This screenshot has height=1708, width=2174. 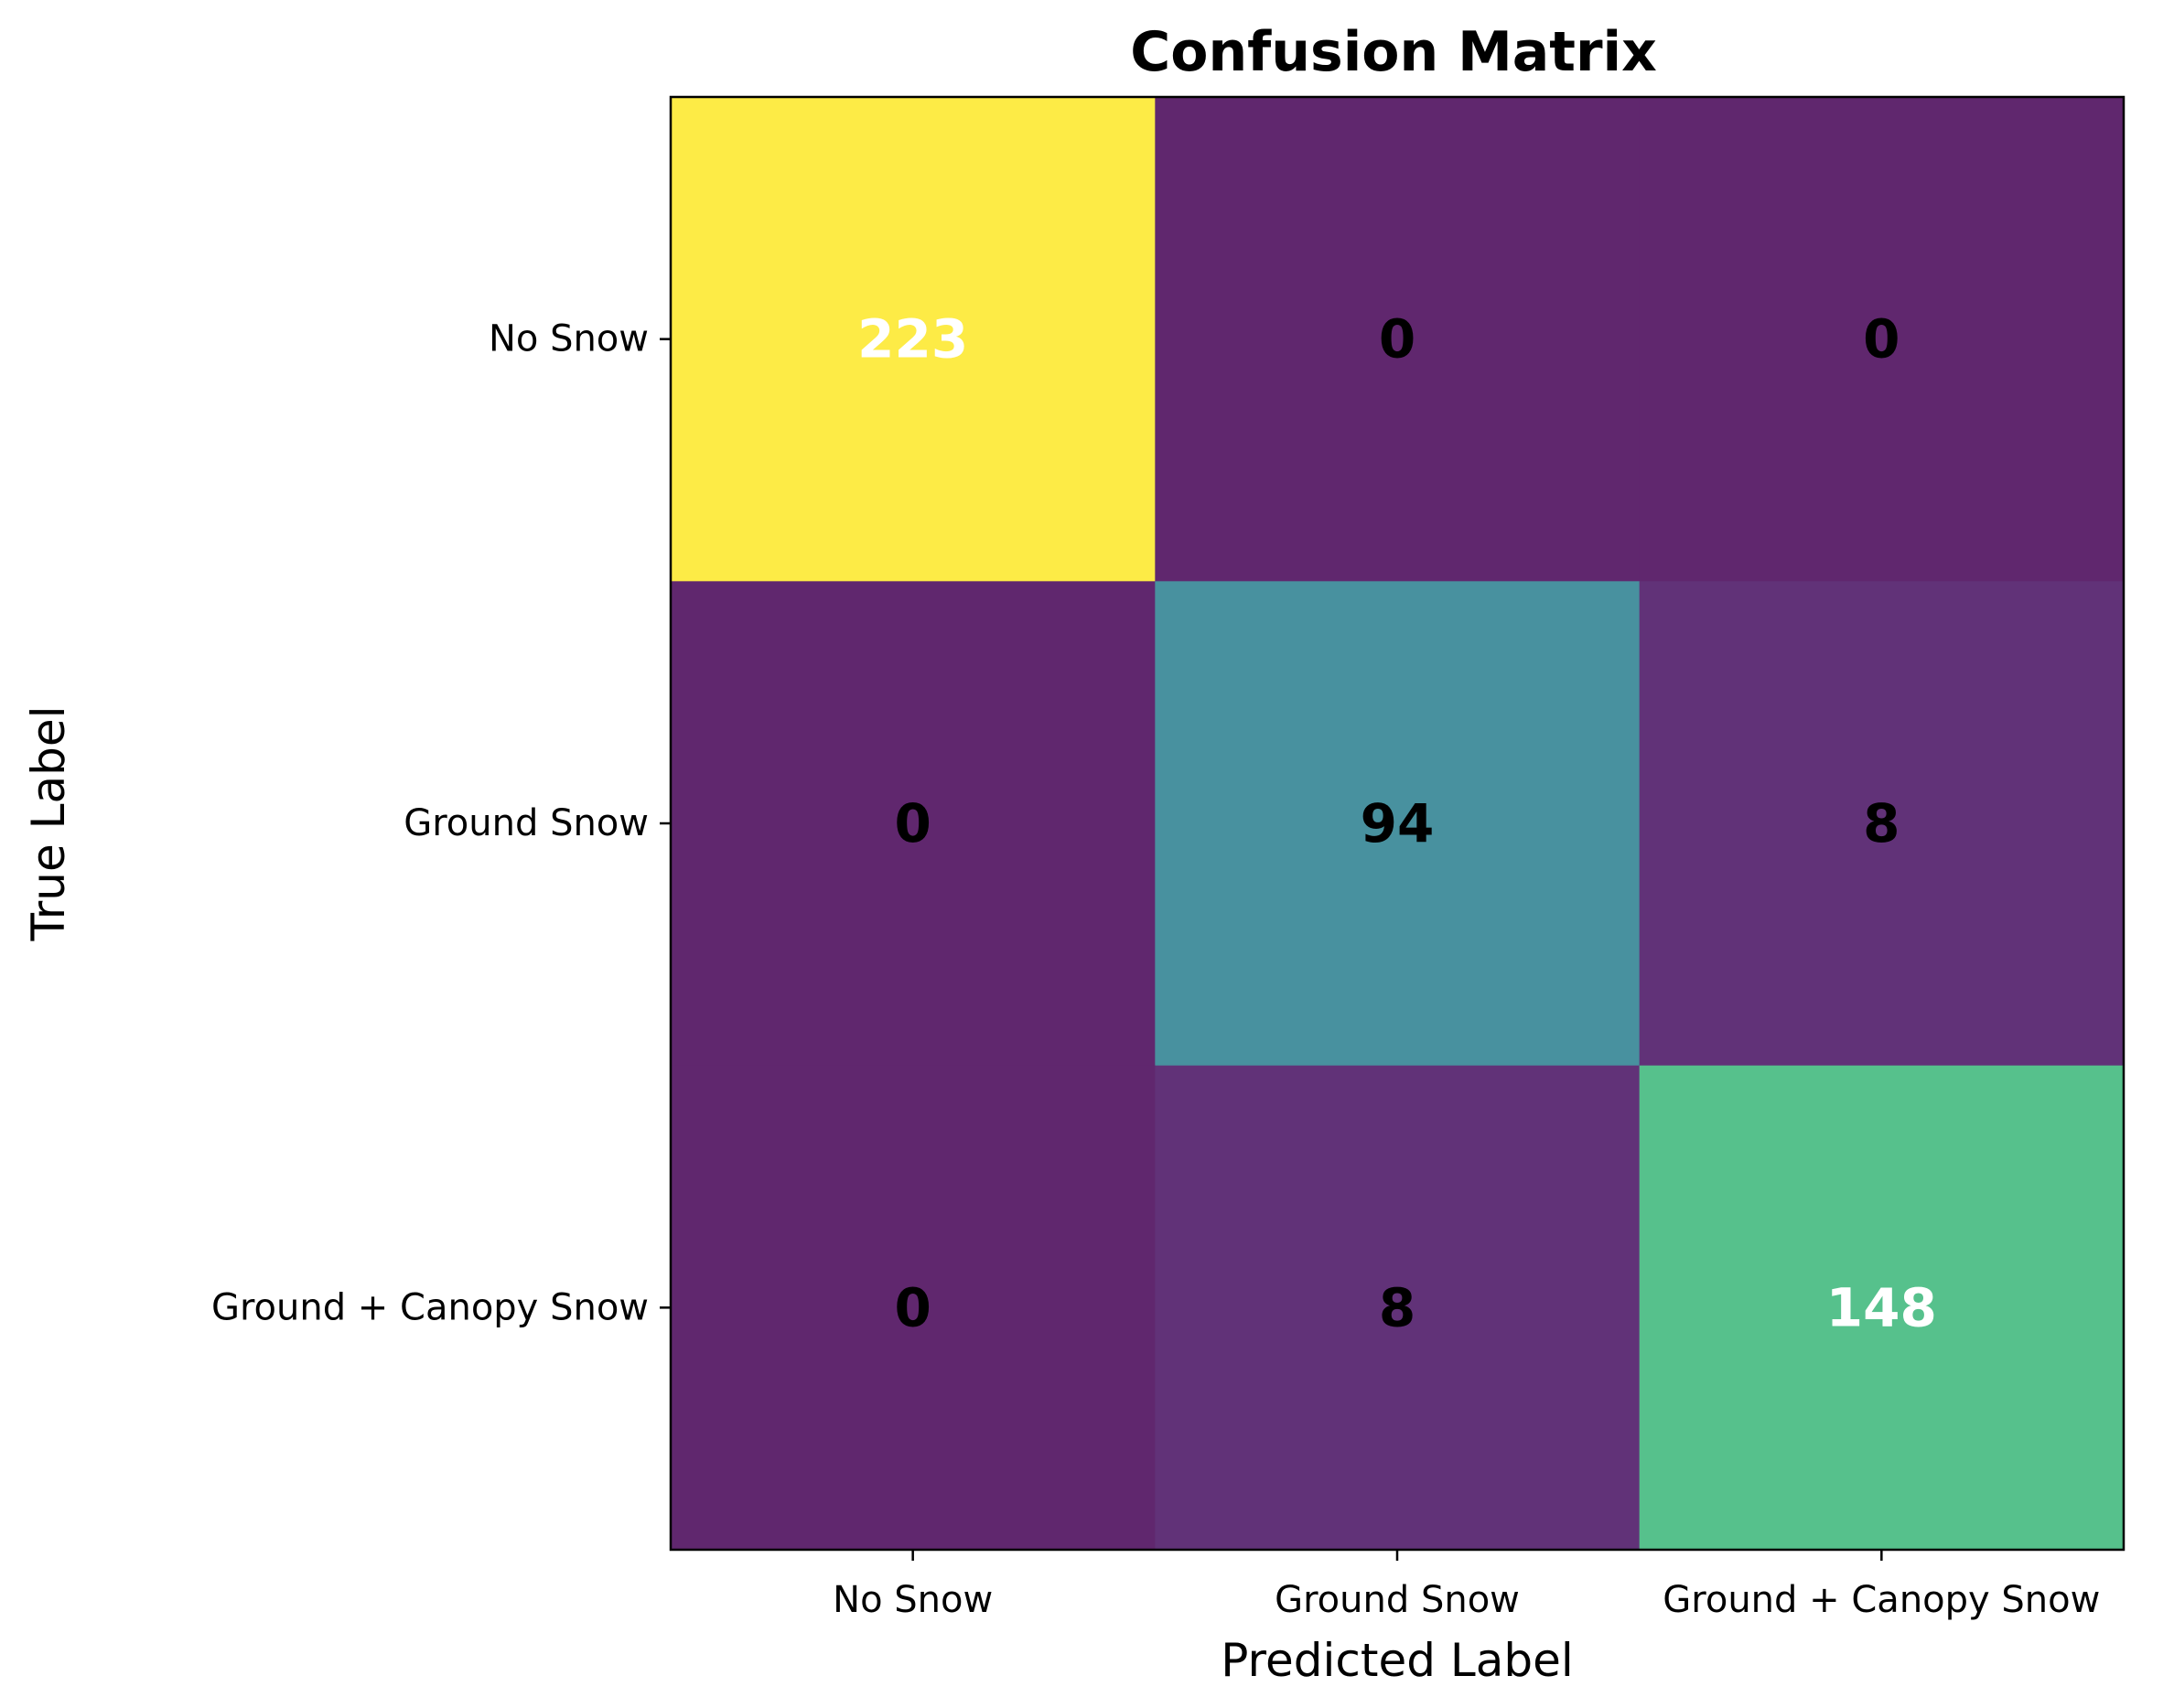 I want to click on heatmap-cell-r0-c2, so click(x=1882, y=339).